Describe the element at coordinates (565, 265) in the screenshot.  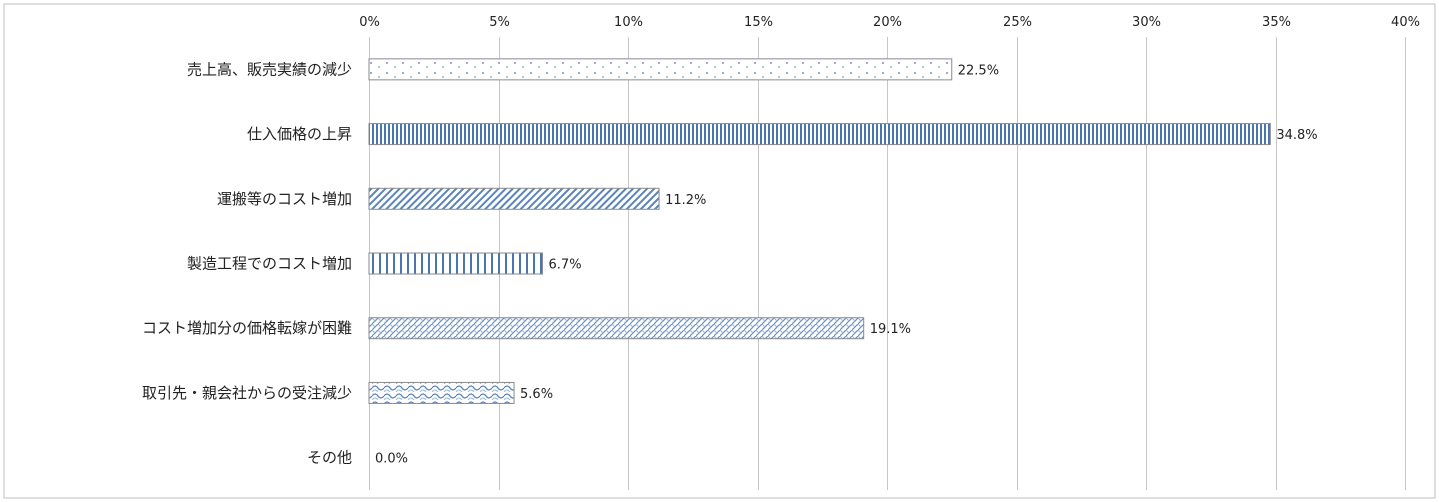
I see `data-label: 6.7%` at that location.